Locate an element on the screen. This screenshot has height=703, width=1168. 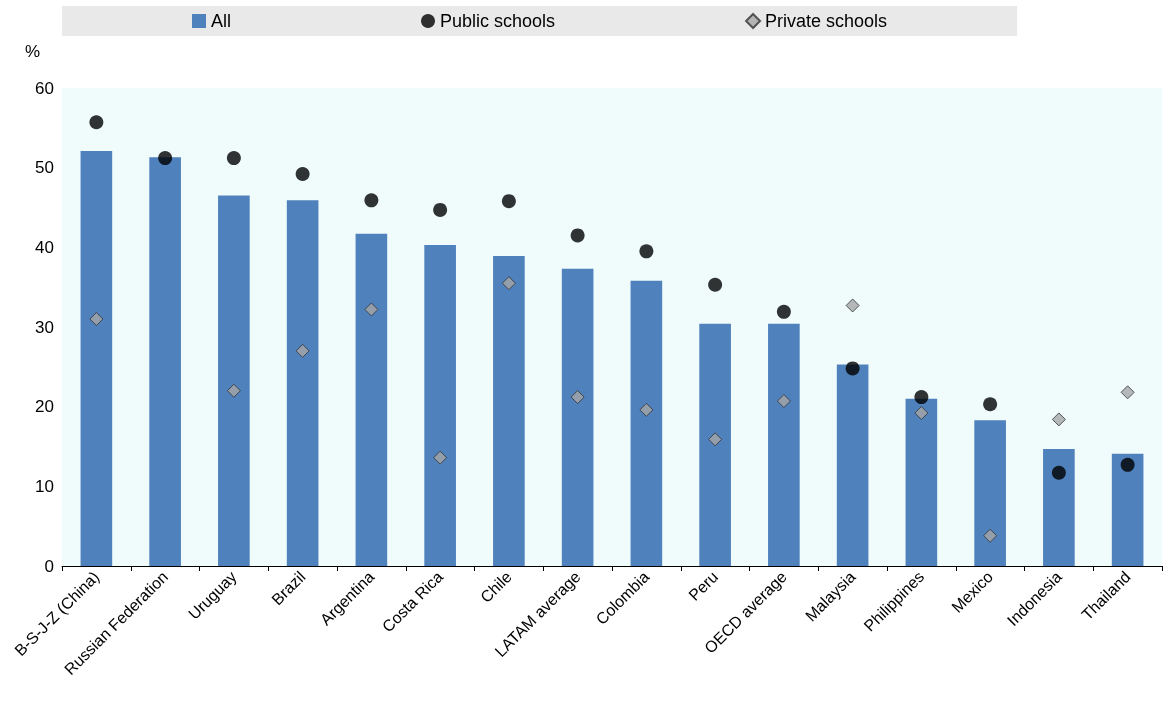
y-axis-title: % is located at coordinates (32, 51).